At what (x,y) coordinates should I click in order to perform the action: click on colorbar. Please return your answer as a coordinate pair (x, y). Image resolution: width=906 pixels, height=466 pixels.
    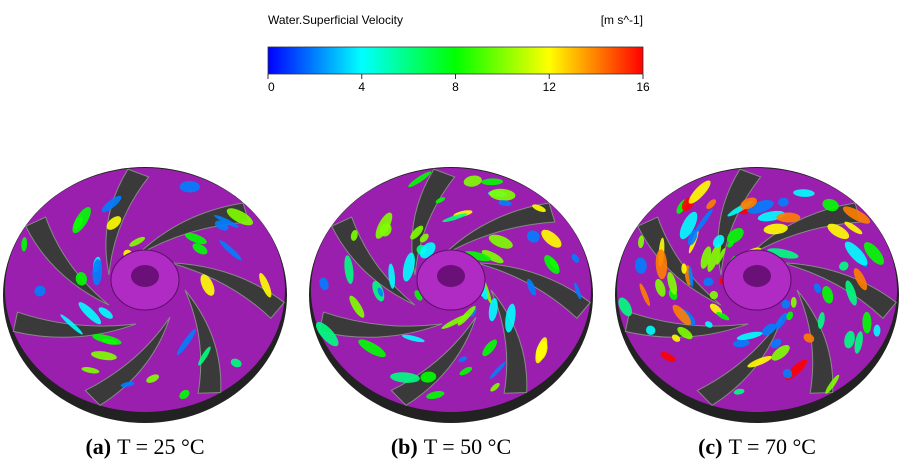
    Looking at the image, I should click on (455, 60).